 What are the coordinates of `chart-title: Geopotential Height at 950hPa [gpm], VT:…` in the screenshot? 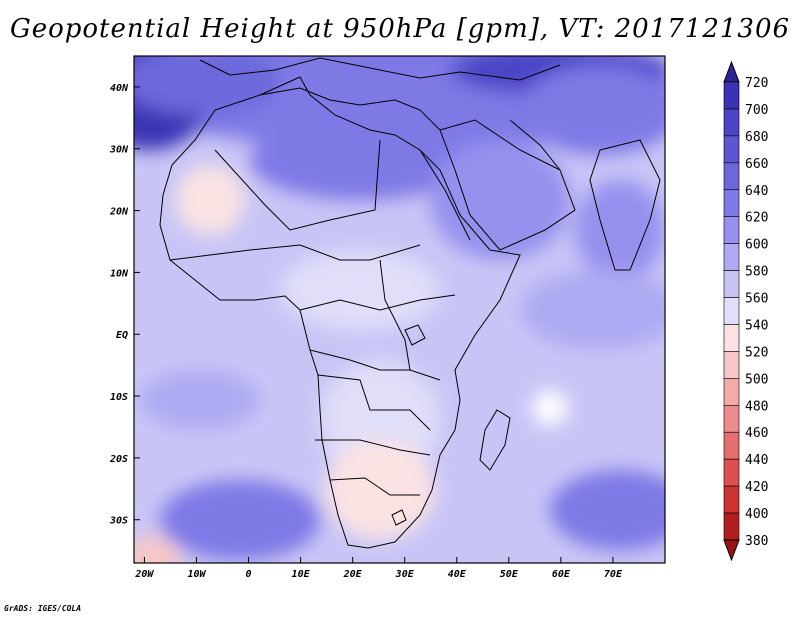 It's located at (400, 29).